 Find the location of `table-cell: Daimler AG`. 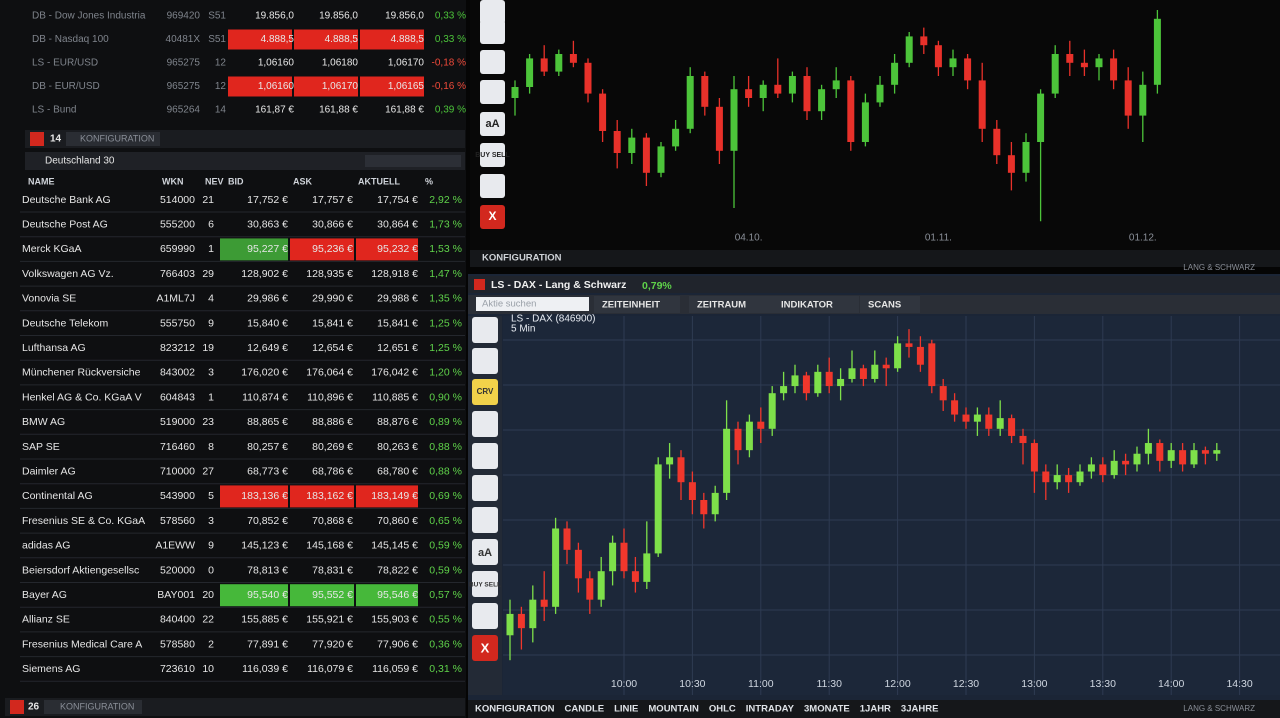

table-cell: Daimler AG is located at coordinates (49, 471).